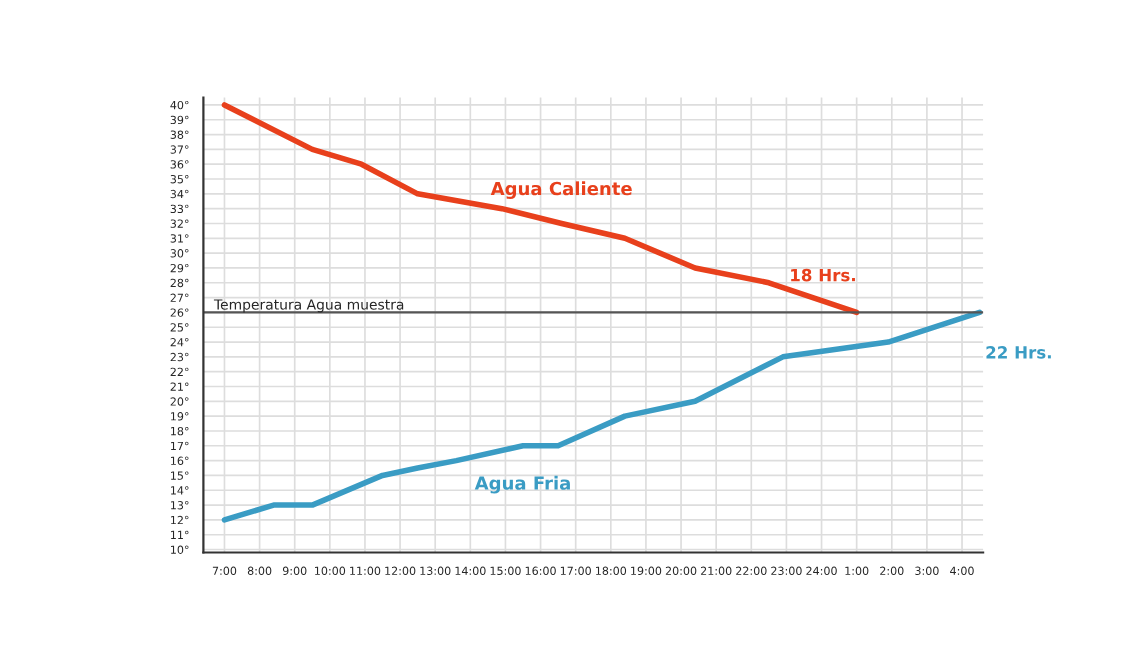 This screenshot has height=650, width=1130. What do you see at coordinates (522, 484) in the screenshot?
I see `series-label: Agua Fria` at bounding box center [522, 484].